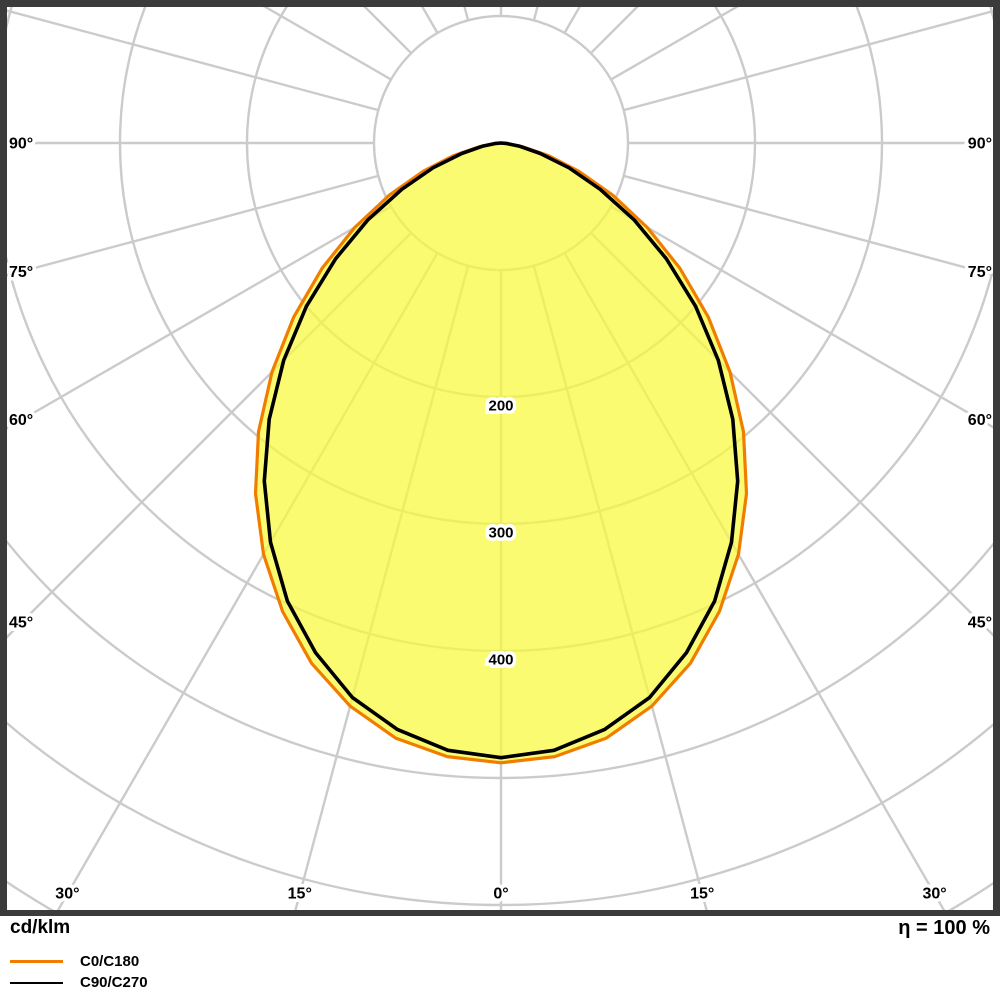 The height and width of the screenshot is (1000, 1000). Describe the element at coordinates (980, 623) in the screenshot. I see `angle-label-right: 45°` at that location.